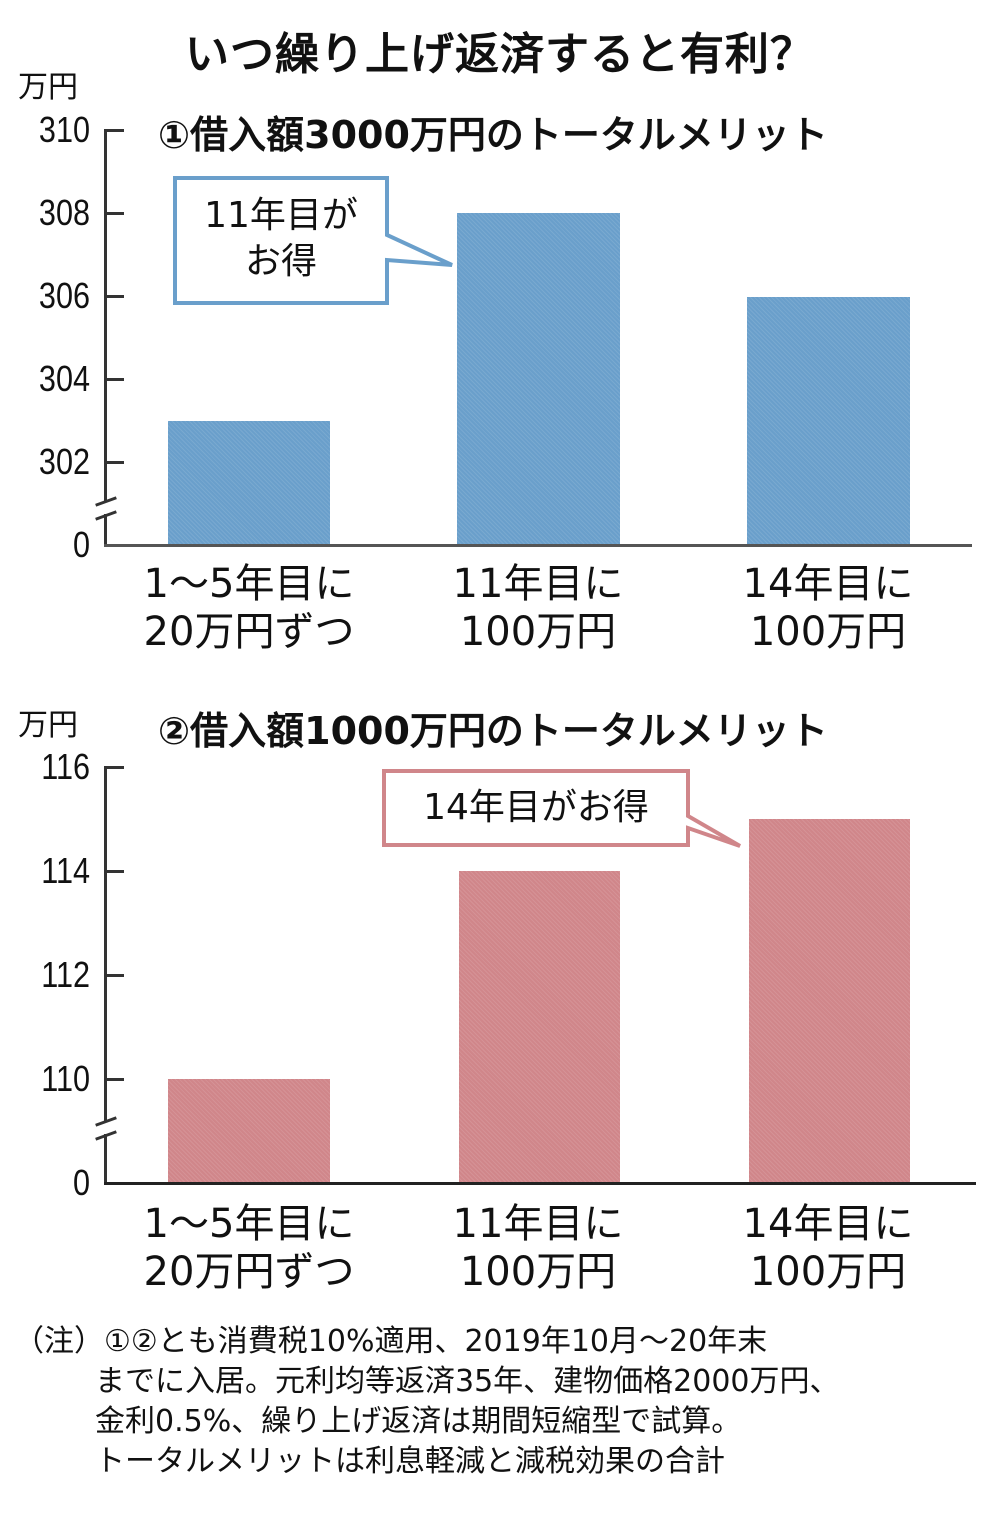 The height and width of the screenshot is (1518, 1000). Describe the element at coordinates (467, 1381) in the screenshot. I see `note-line: までに入居。元利均等返済35年、建物価格2000万円、` at that location.